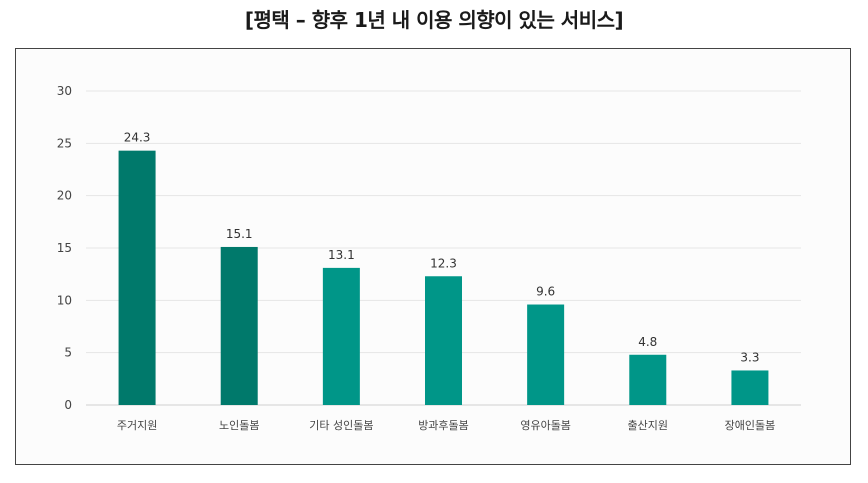 The height and width of the screenshot is (483, 868). I want to click on x-tick-label: 노인돌봄, so click(239, 425).